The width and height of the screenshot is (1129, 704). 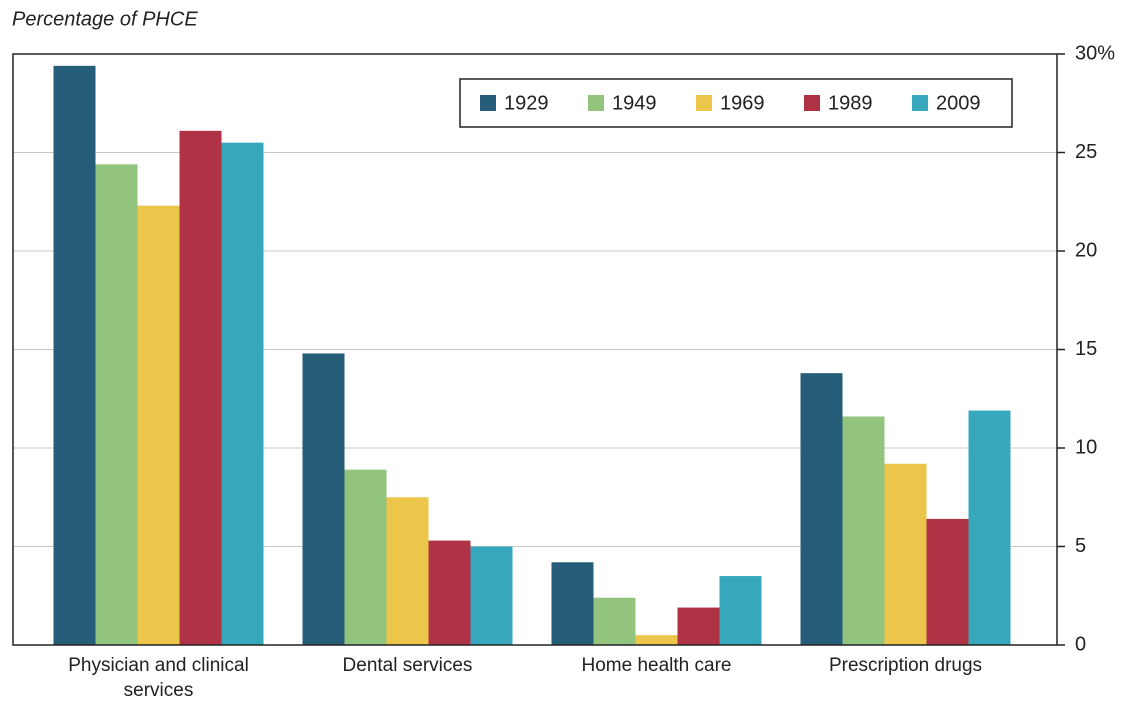 What do you see at coordinates (850, 103) in the screenshot?
I see `legend-label: 1989` at bounding box center [850, 103].